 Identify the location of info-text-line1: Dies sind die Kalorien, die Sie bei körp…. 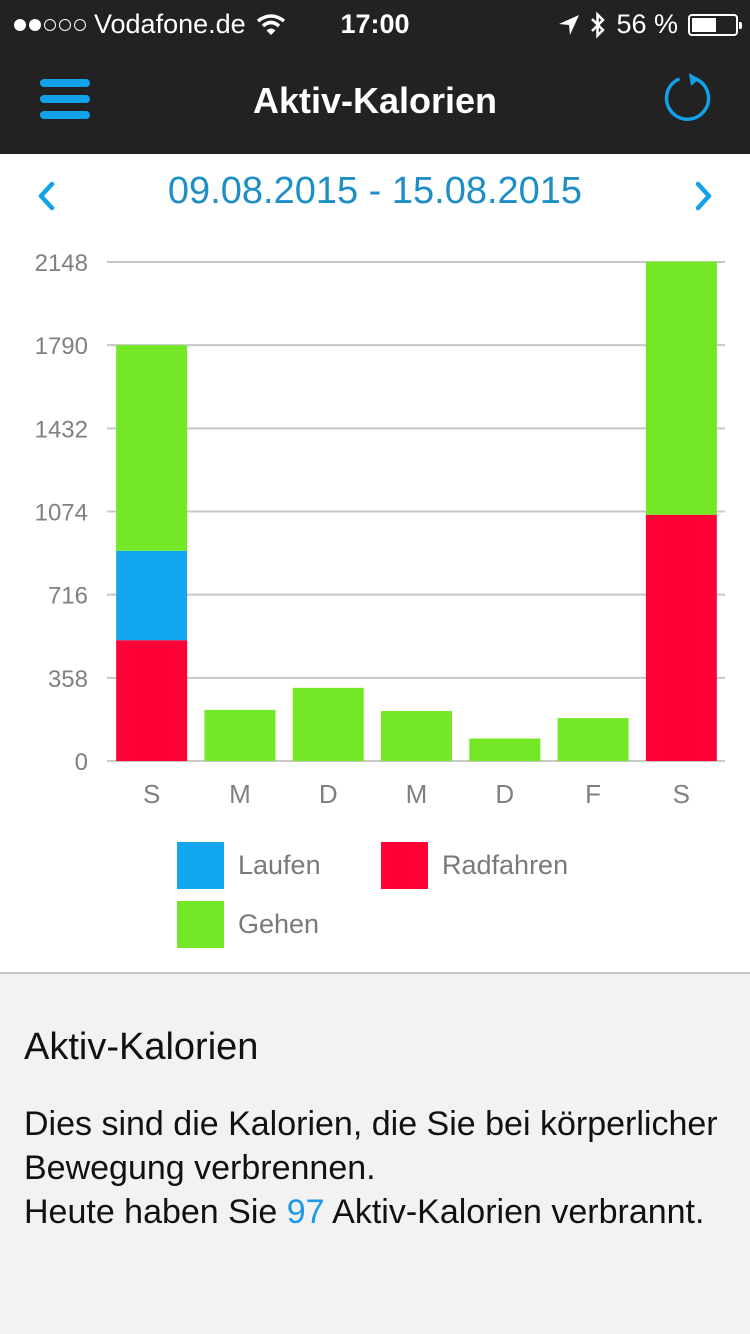
(371, 1146).